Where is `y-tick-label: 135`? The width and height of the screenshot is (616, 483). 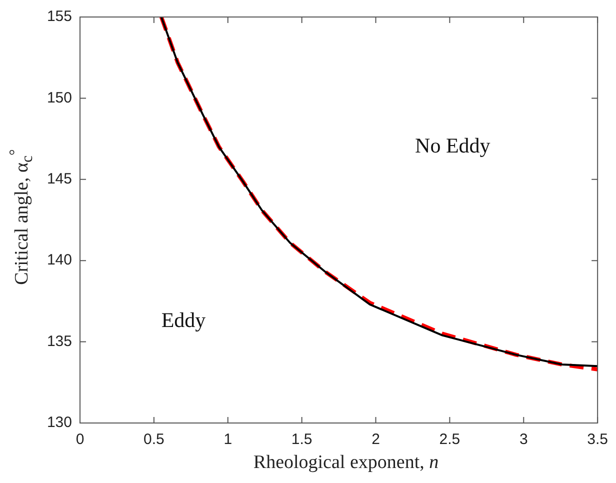 y-tick-label: 135 is located at coordinates (59, 341).